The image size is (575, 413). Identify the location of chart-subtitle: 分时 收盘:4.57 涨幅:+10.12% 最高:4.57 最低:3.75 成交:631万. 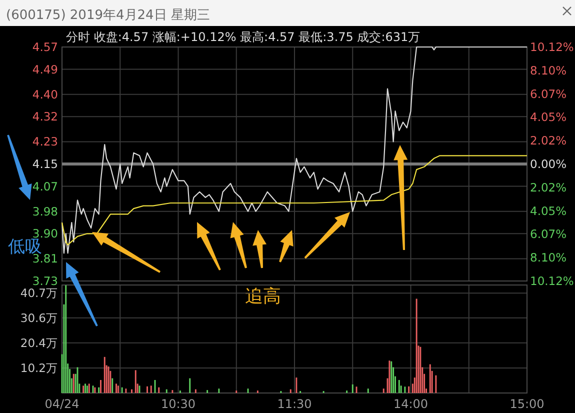
(243, 37).